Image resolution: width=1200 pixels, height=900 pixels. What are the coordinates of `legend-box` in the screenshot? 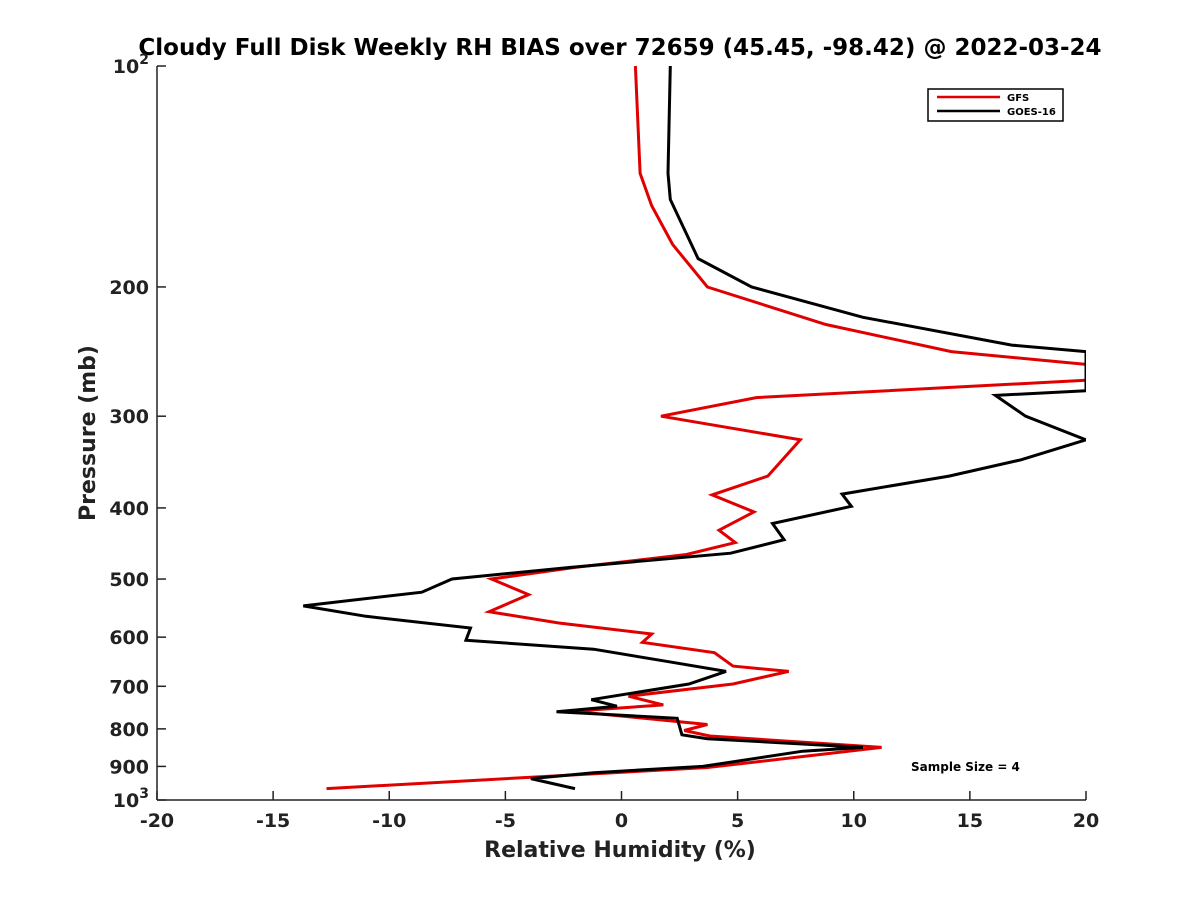 It's located at (995, 105).